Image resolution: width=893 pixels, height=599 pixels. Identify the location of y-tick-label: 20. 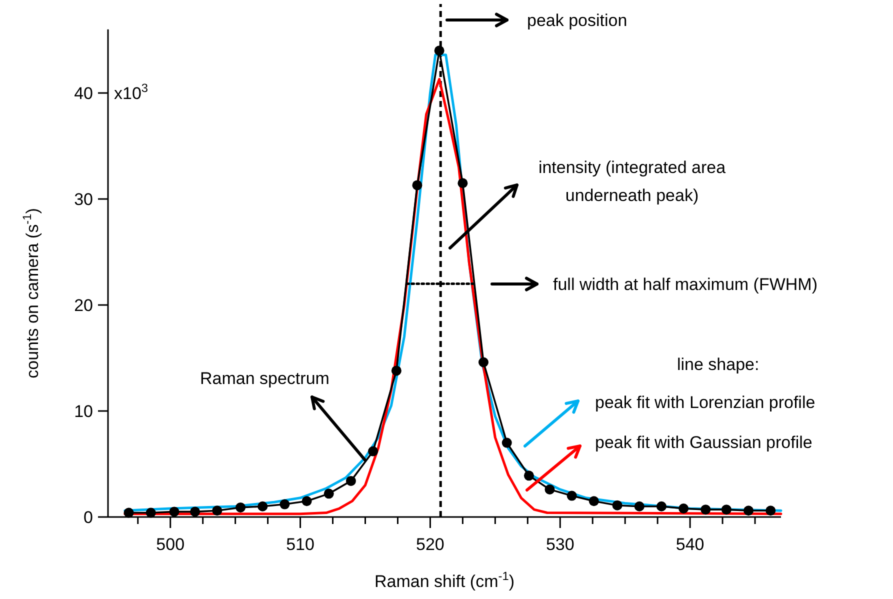
(83, 305).